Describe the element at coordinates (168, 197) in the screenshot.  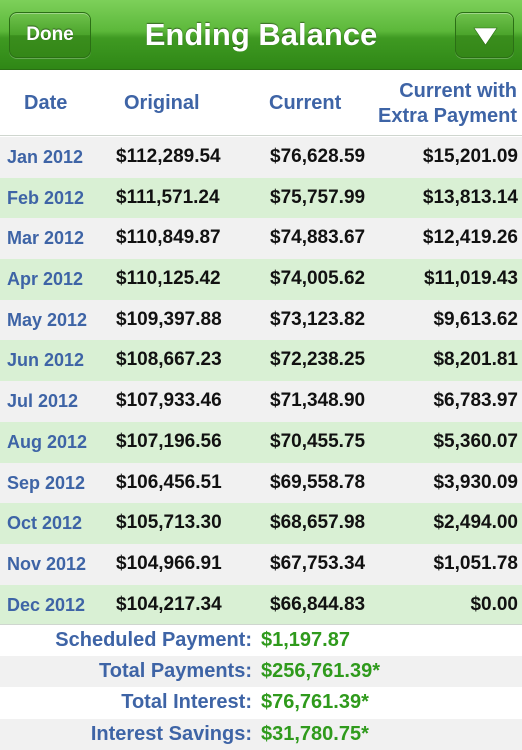
I see `cell-original: $111,571.24` at that location.